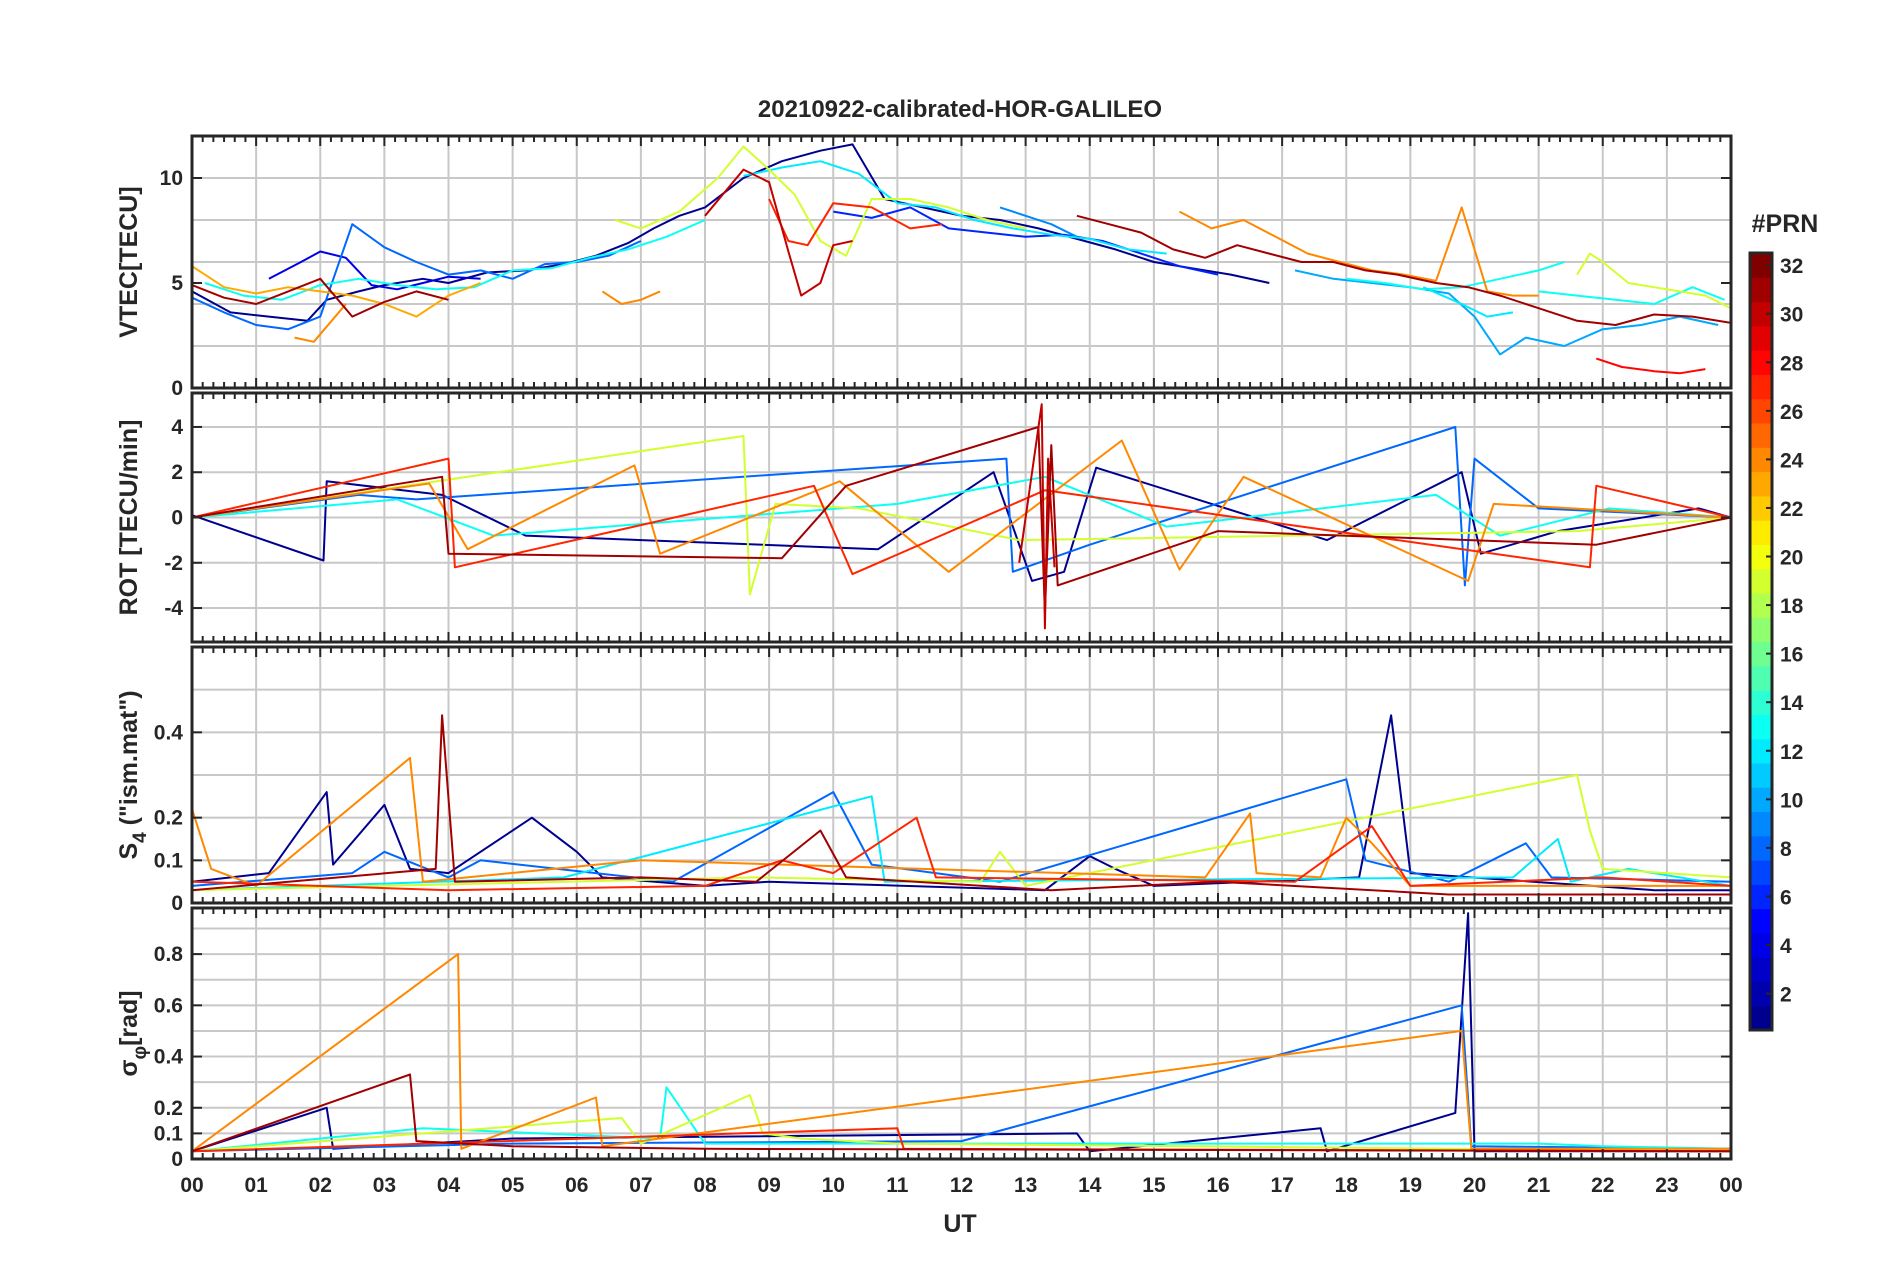 The width and height of the screenshot is (1902, 1272). What do you see at coordinates (1786, 849) in the screenshot?
I see `colorbar-tick-label: 8` at bounding box center [1786, 849].